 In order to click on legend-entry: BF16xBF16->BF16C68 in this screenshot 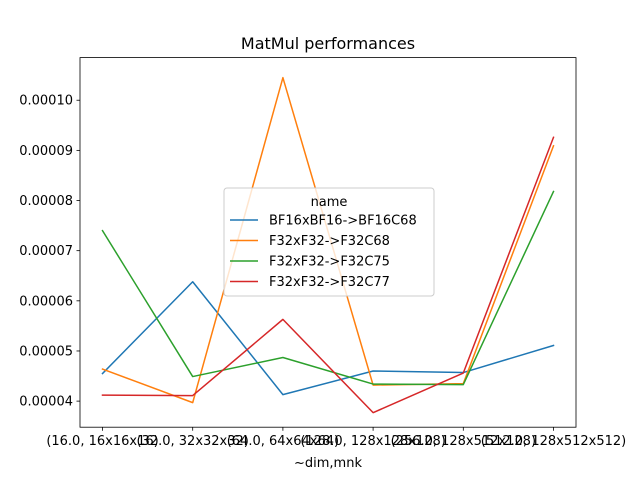, I will do `click(343, 221)`.